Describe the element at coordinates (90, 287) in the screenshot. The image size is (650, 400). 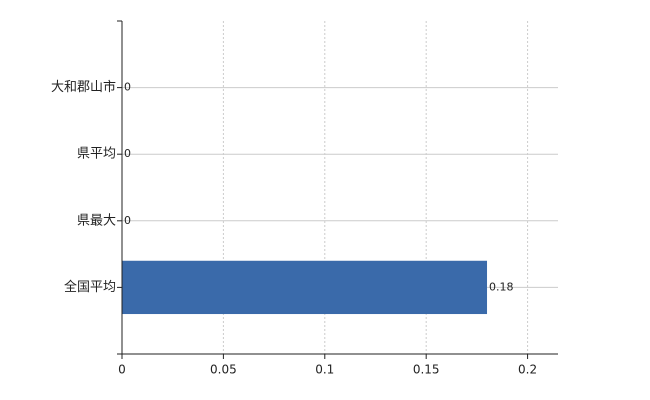
I see `y-tick-label: 全国平均` at that location.